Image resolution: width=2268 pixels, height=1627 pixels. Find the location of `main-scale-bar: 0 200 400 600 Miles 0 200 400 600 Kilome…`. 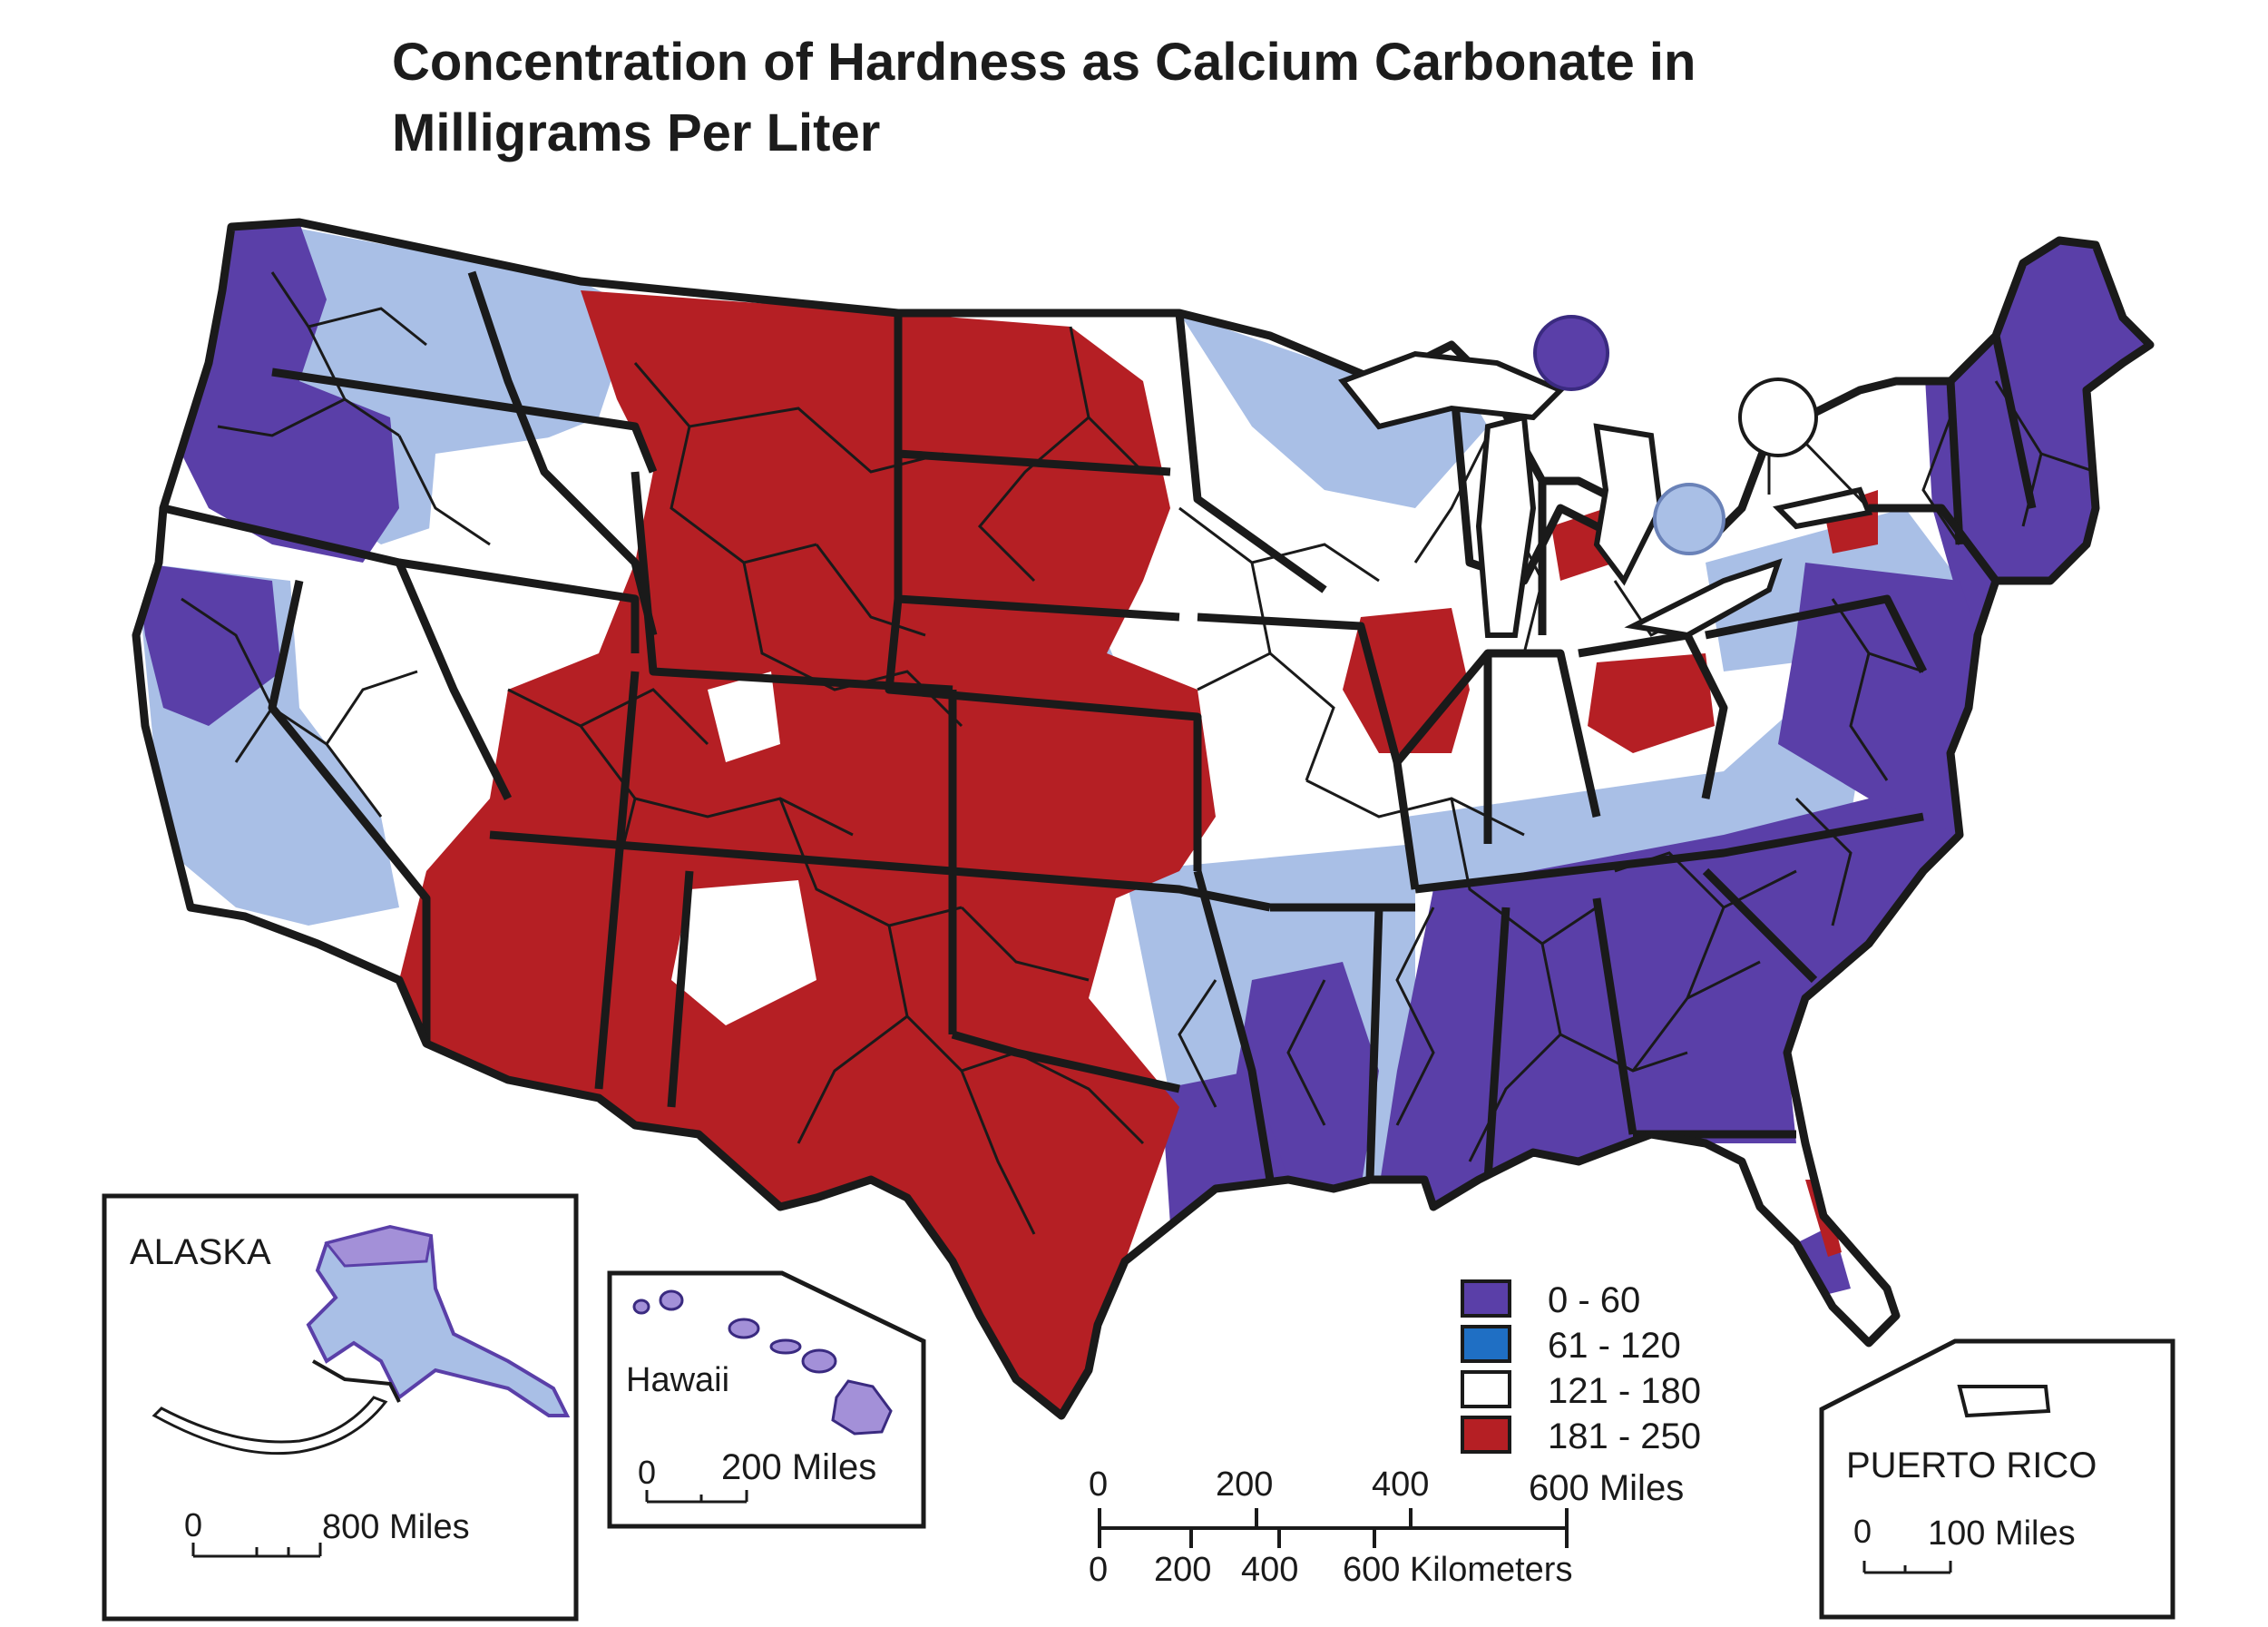

main-scale-bar: 0 200 400 600 Miles 0 200 400 600 Kilome… is located at coordinates (1387, 1527).